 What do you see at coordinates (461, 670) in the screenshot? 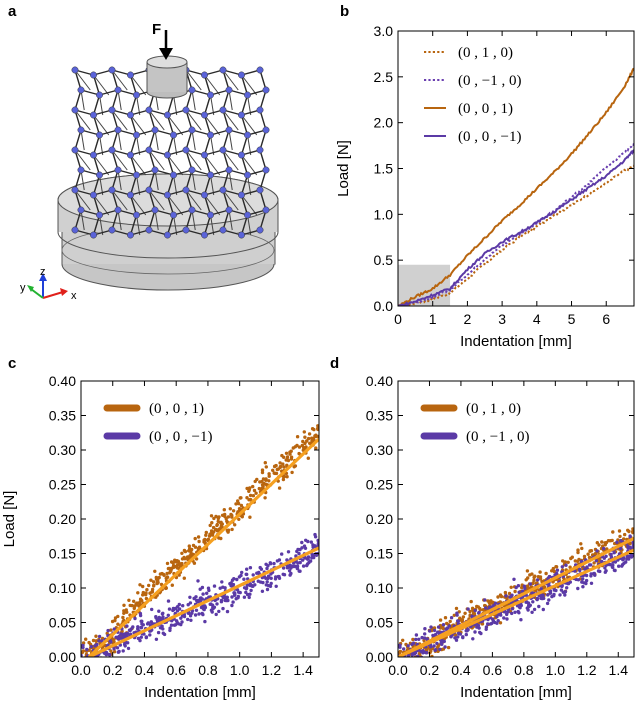
I see `x-tick-label: 0.4` at bounding box center [461, 670].